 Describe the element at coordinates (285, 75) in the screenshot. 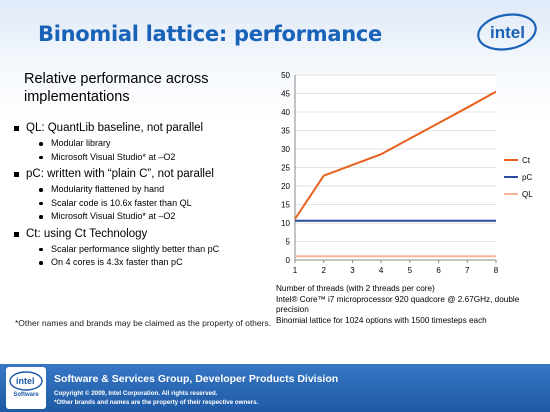

I see `y-tick-label: 50` at that location.